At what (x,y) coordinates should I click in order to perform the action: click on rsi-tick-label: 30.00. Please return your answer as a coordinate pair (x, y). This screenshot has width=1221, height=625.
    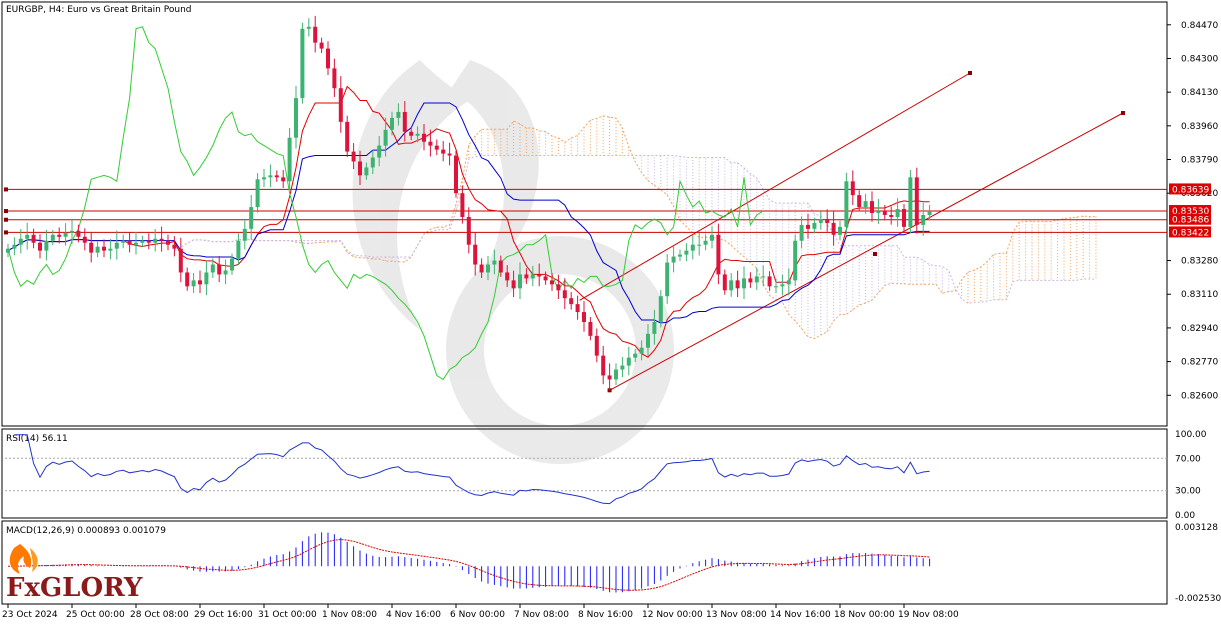
    Looking at the image, I should click on (1188, 492).